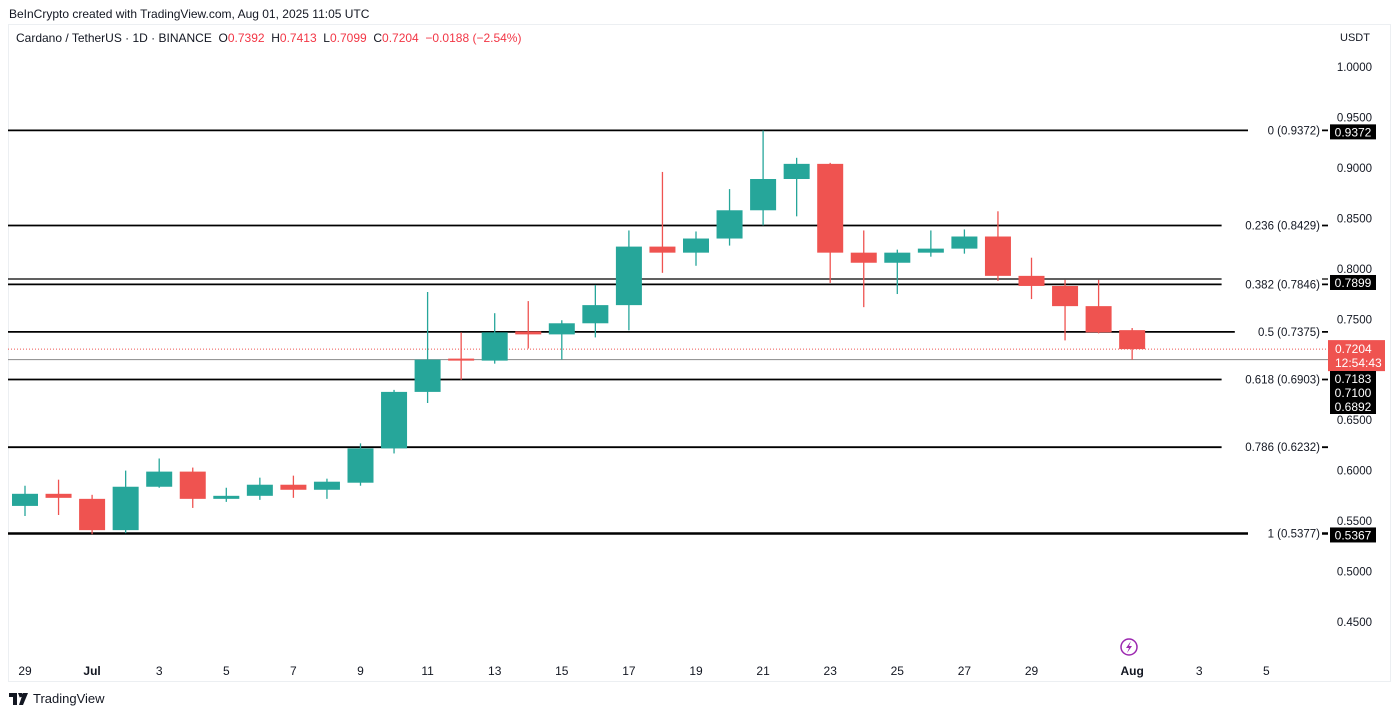 The image size is (1400, 714). Describe the element at coordinates (1131, 671) in the screenshot. I see `x-tick-label: Aug` at that location.